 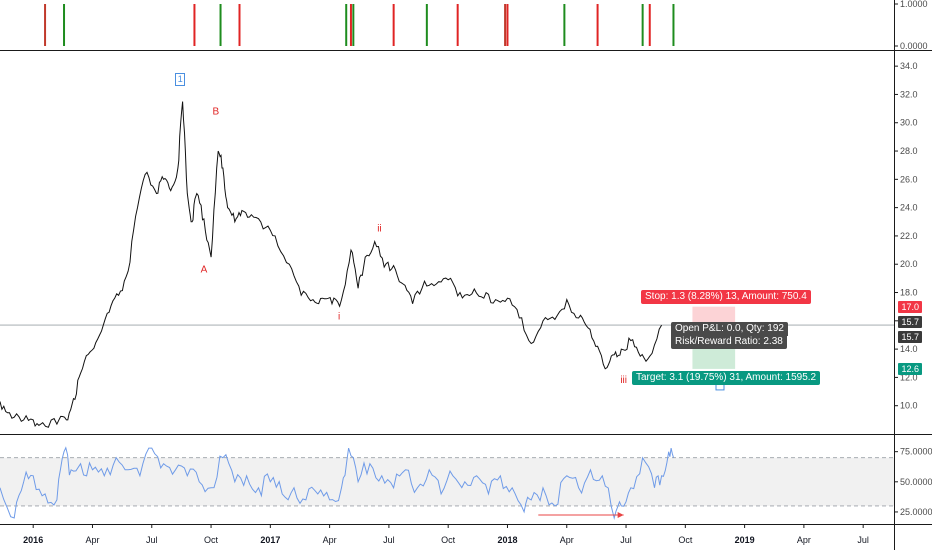 I want to click on rsi-y-tick-label: 25.0000, so click(x=916, y=512).